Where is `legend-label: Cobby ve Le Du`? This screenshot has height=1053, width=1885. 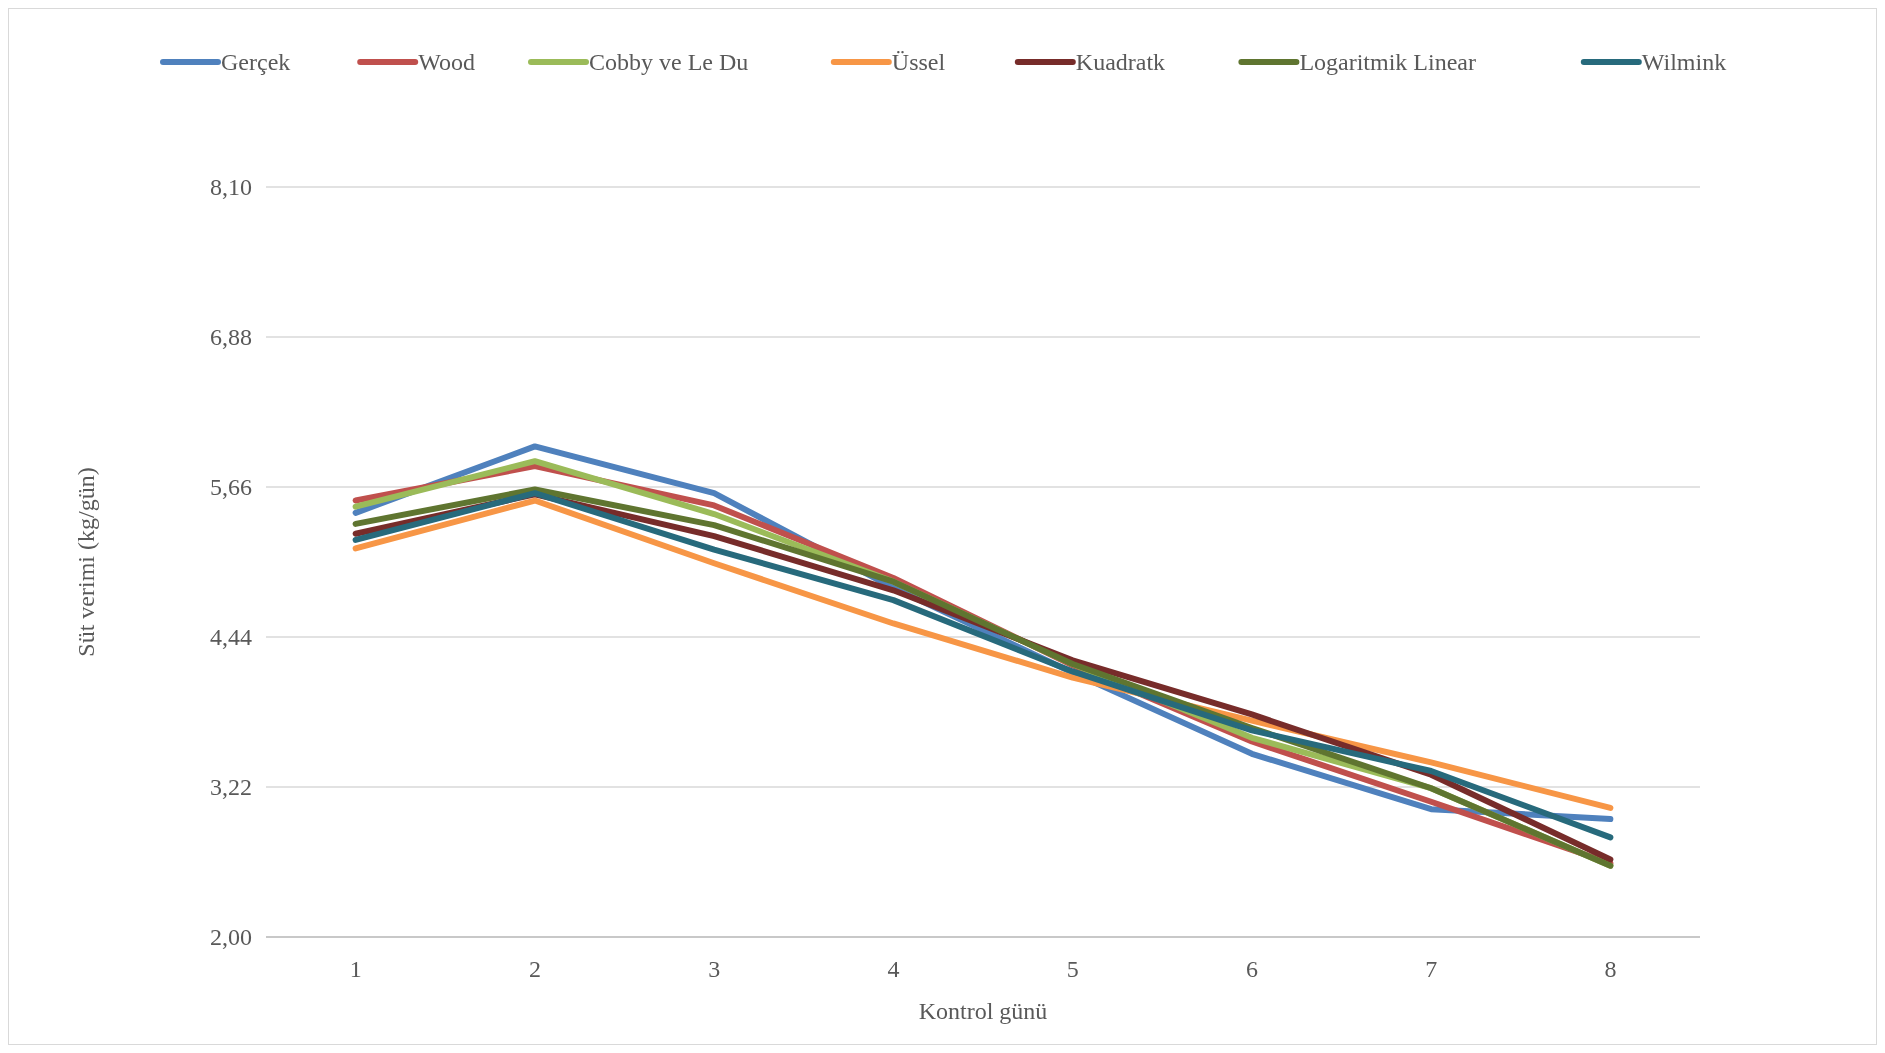 legend-label: Cobby ve Le Du is located at coordinates (669, 62).